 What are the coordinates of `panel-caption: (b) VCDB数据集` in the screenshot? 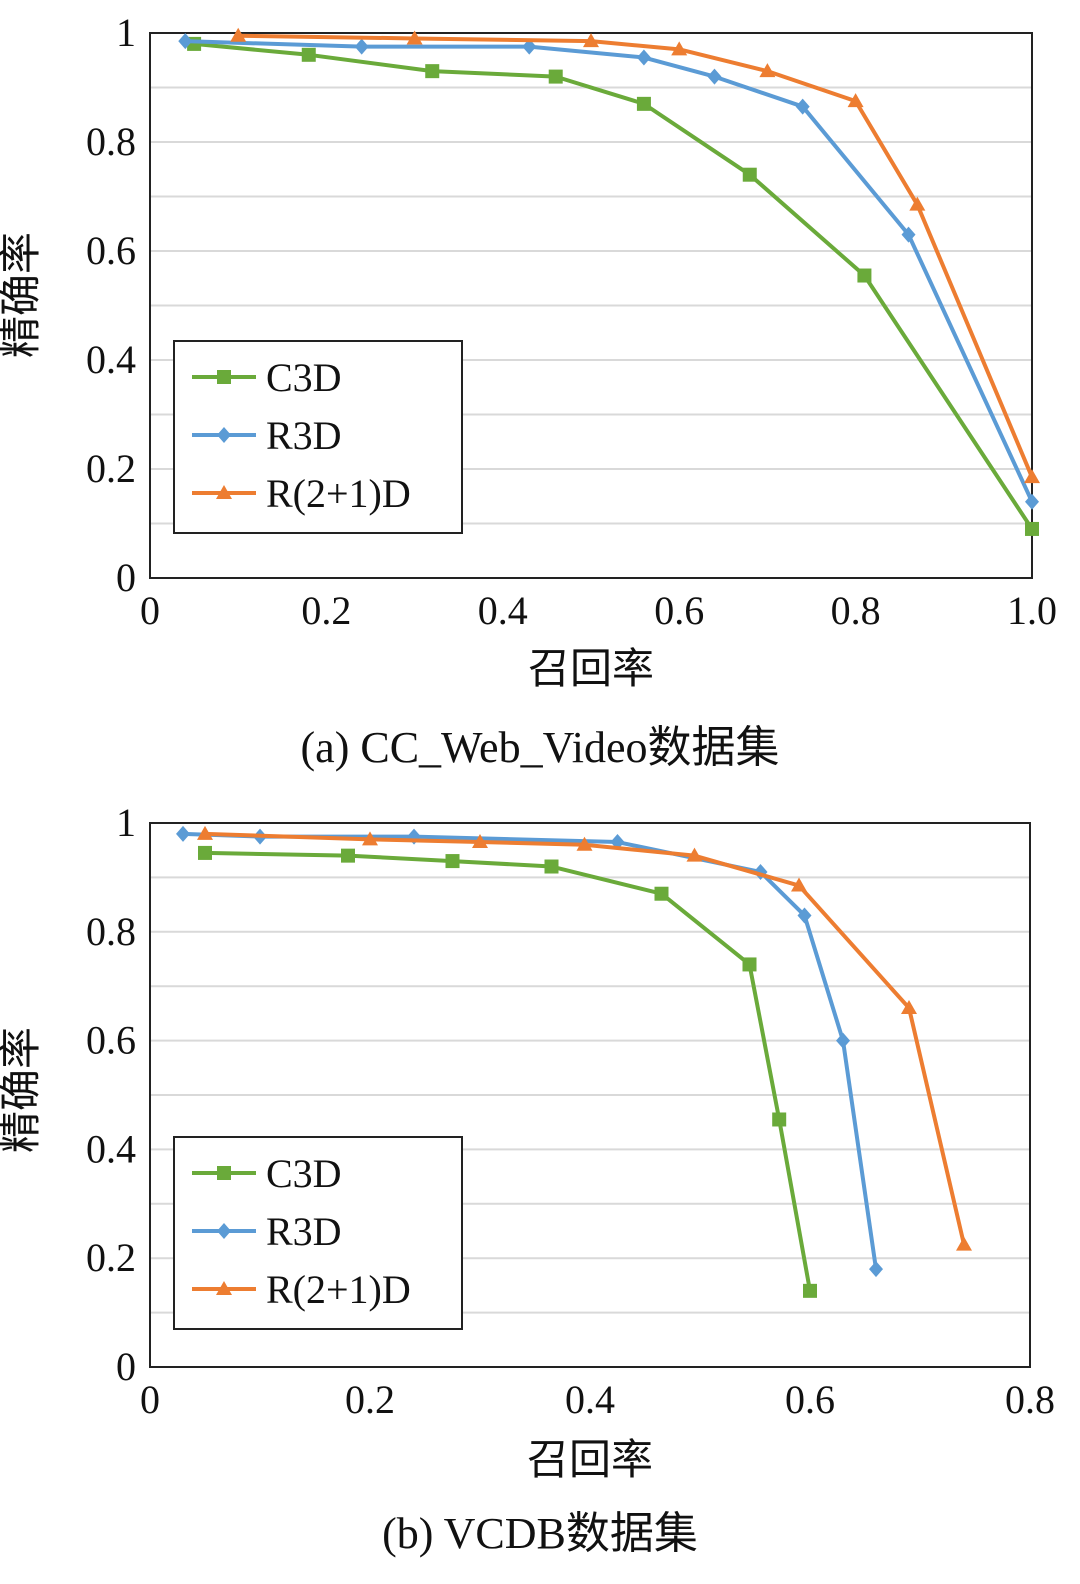 It's located at (540, 1533).